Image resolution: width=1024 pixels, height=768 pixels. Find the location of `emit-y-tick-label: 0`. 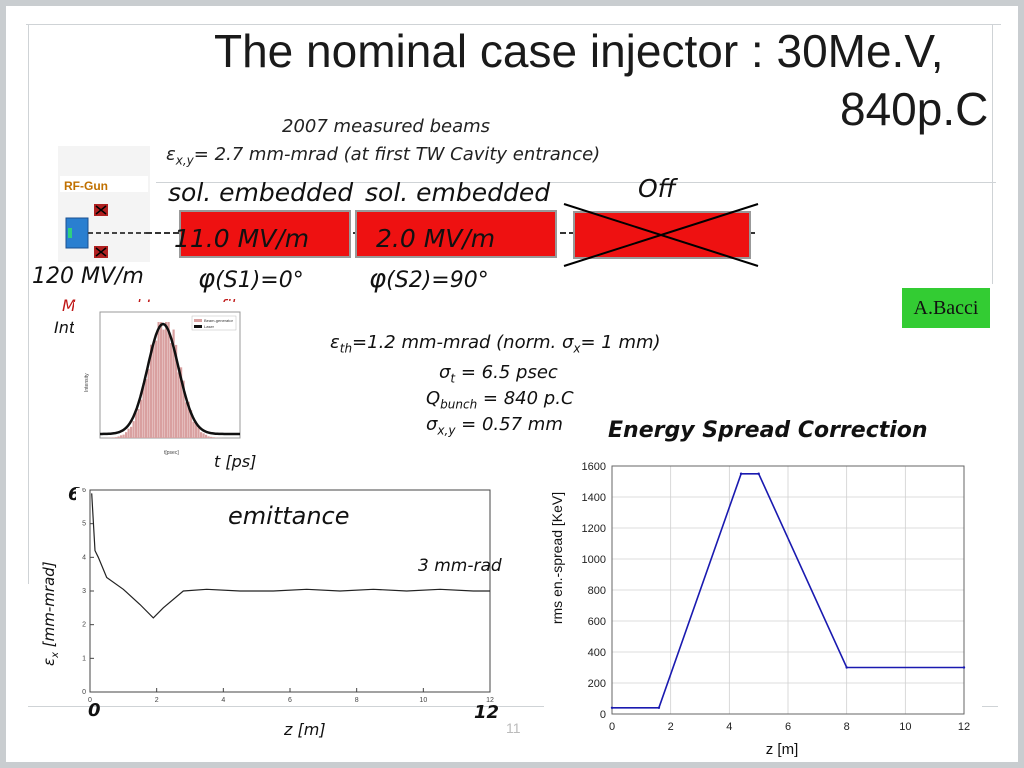

emit-y-tick-label: 0 is located at coordinates (84, 692).